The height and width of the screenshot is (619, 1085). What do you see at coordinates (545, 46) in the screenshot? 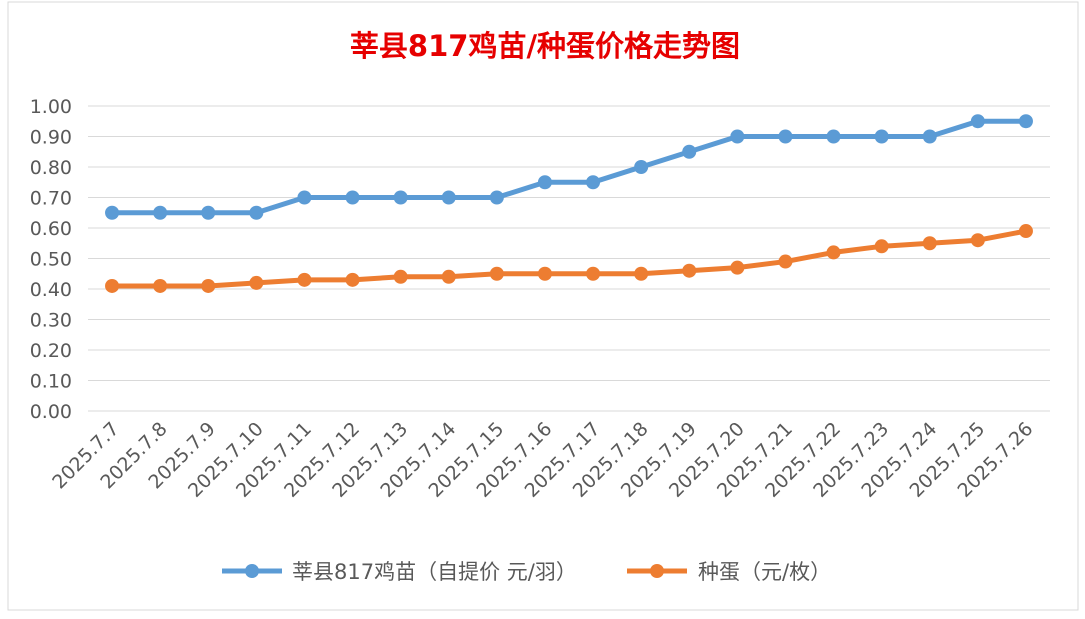
I see `chart-title: 莘县817鸡苗/种蛋价格走势图` at bounding box center [545, 46].